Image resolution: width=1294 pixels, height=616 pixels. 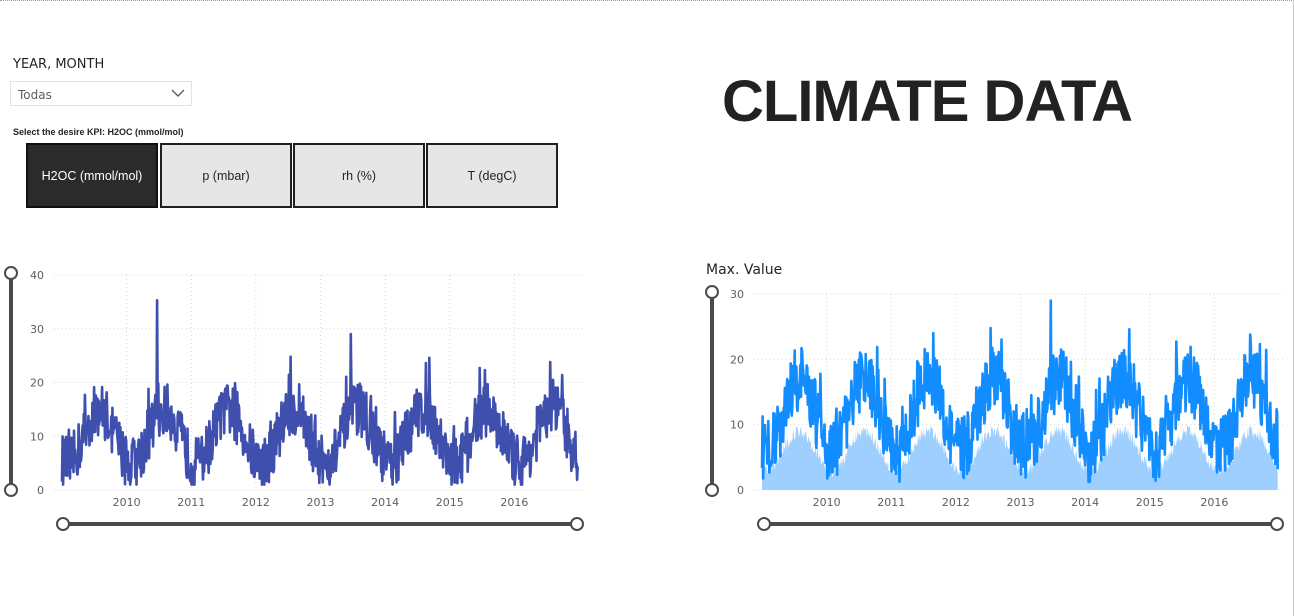 What do you see at coordinates (492, 175) in the screenshot?
I see `kpi-button-temperature: T (degC)` at bounding box center [492, 175].